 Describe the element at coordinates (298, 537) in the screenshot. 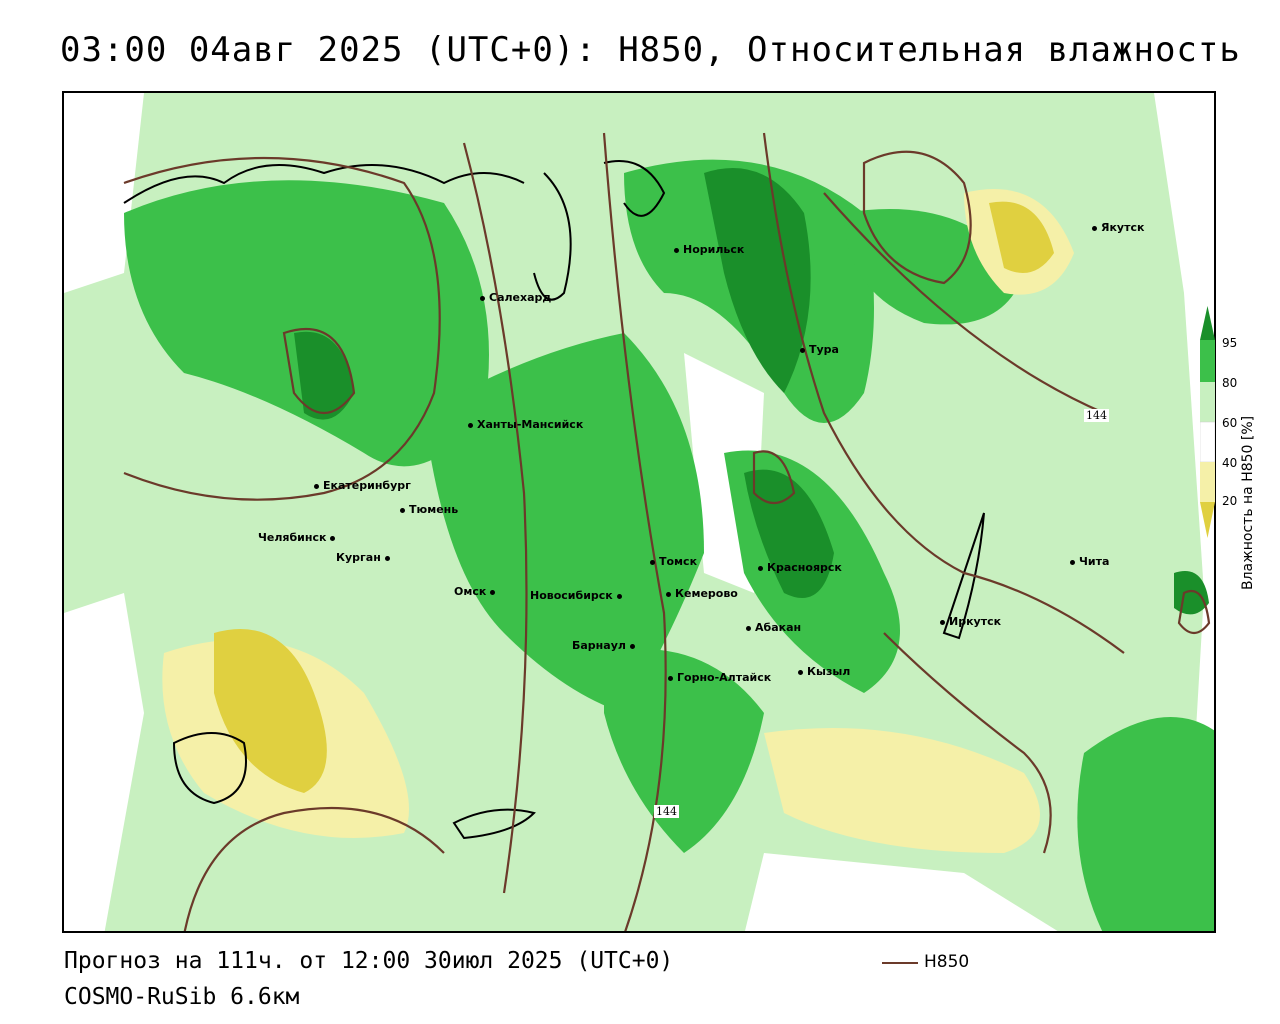

I see `city-chelyabinsk: Челябинск` at that location.